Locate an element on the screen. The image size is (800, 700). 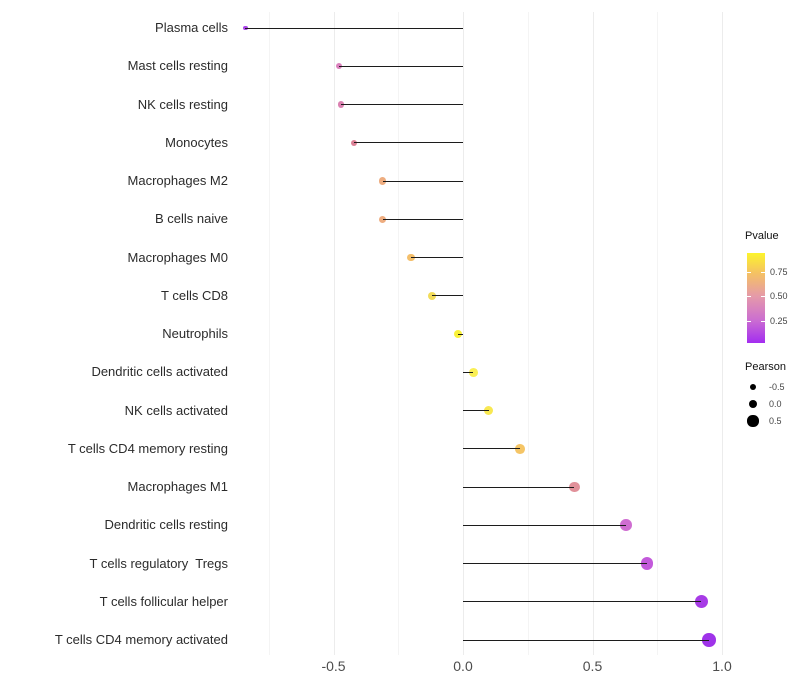
pvalue-tick-label: 0.25 is located at coordinates (779, 321).